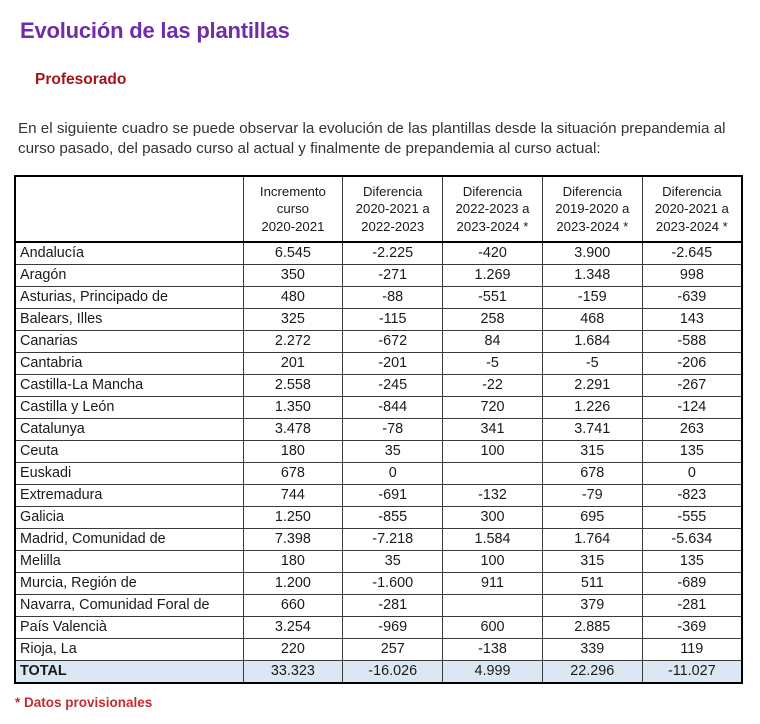  What do you see at coordinates (393, 451) in the screenshot?
I see `value-cell: 35` at bounding box center [393, 451].